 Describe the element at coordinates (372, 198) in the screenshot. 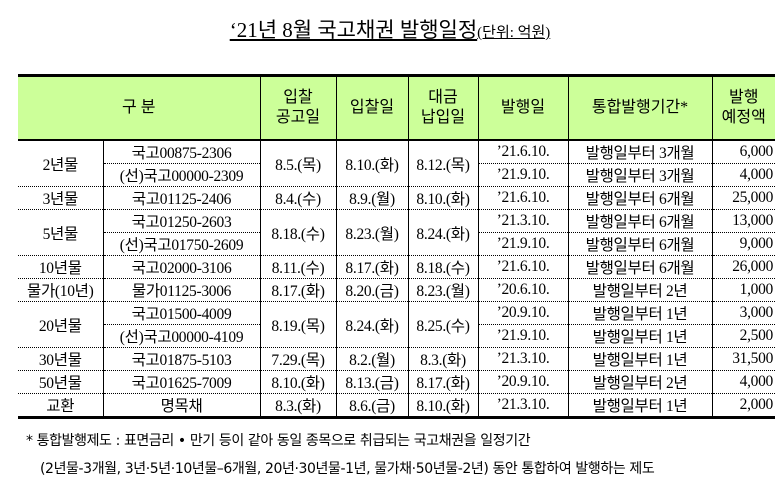

I see `bid-date: 8.9.(월)` at that location.